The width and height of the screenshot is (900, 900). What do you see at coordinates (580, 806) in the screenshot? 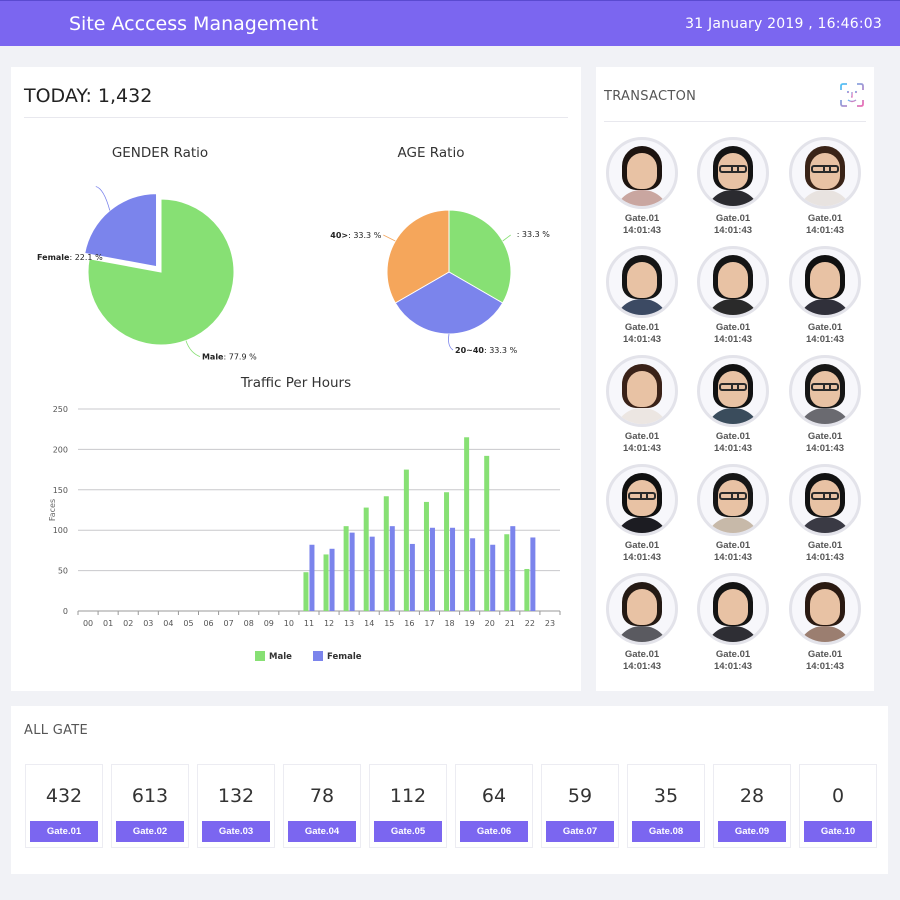
I see `gate-card: 59 Gate.07` at bounding box center [580, 806].